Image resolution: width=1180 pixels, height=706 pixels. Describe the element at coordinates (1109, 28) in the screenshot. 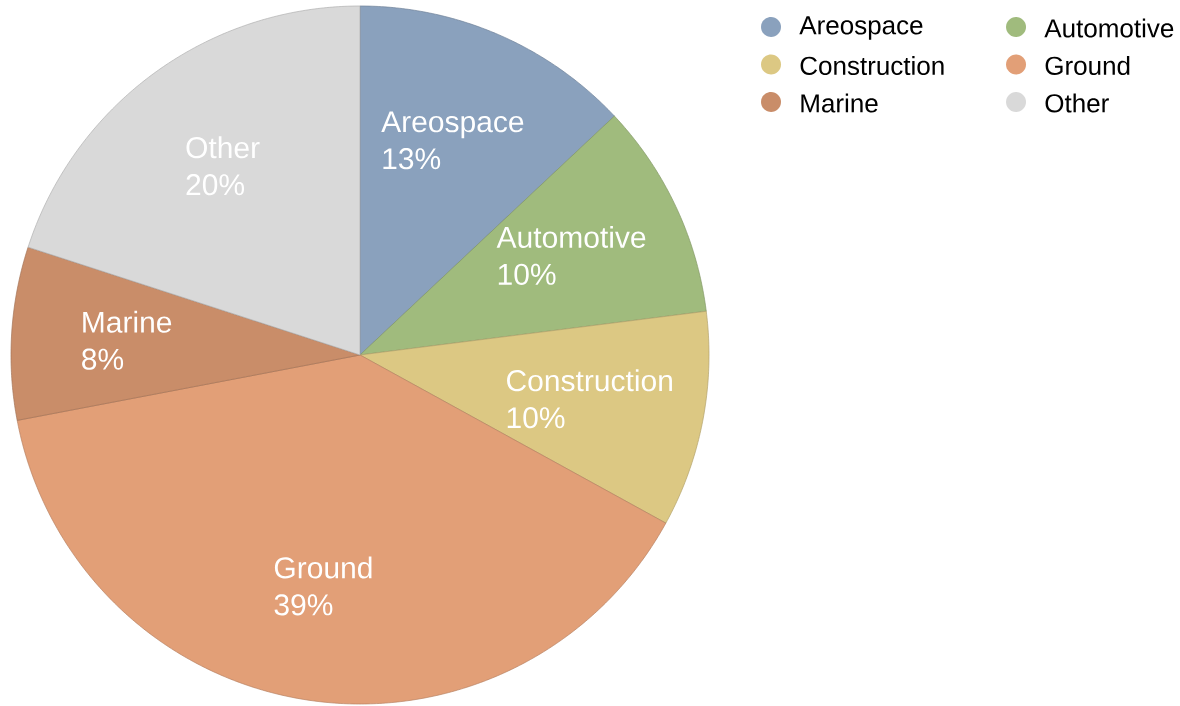

I see `legend-label: Automotive` at that location.